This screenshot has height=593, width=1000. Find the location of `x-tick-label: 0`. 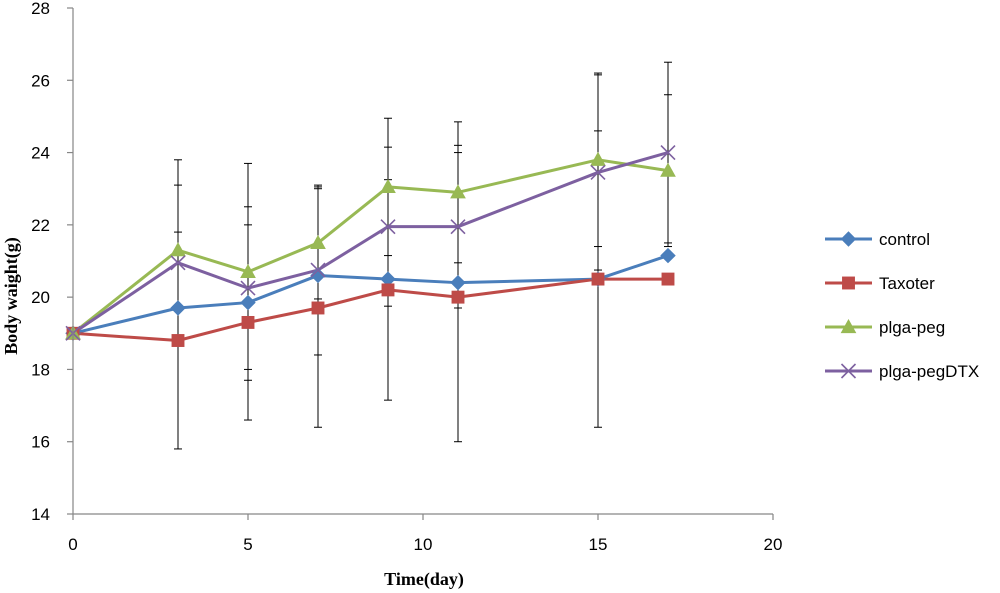

x-tick-label: 0 is located at coordinates (72, 544).